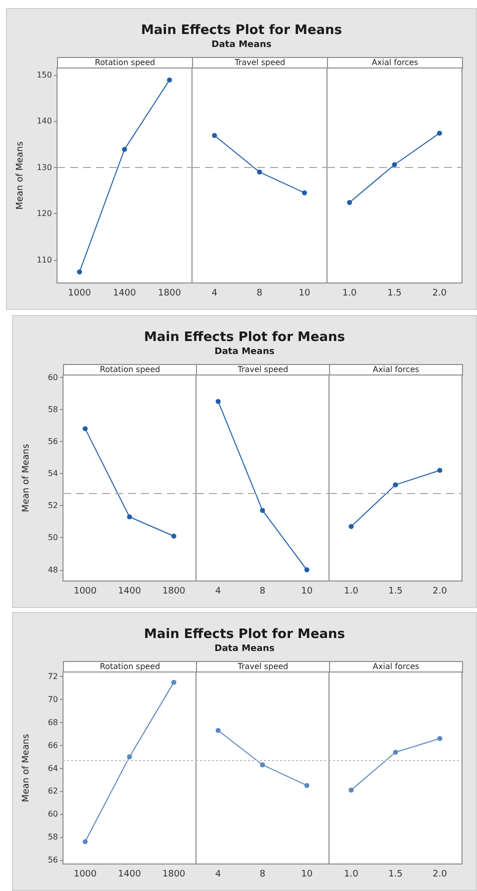 This screenshot has height=891, width=477. I want to click on y-tick-label: 68, so click(53, 722).